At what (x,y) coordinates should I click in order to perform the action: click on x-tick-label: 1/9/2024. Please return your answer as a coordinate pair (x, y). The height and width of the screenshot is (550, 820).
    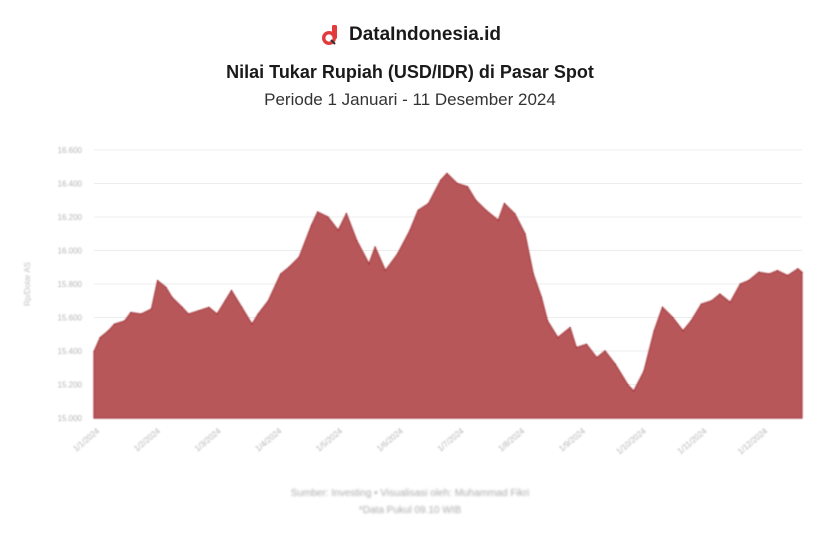
    Looking at the image, I should click on (572, 439).